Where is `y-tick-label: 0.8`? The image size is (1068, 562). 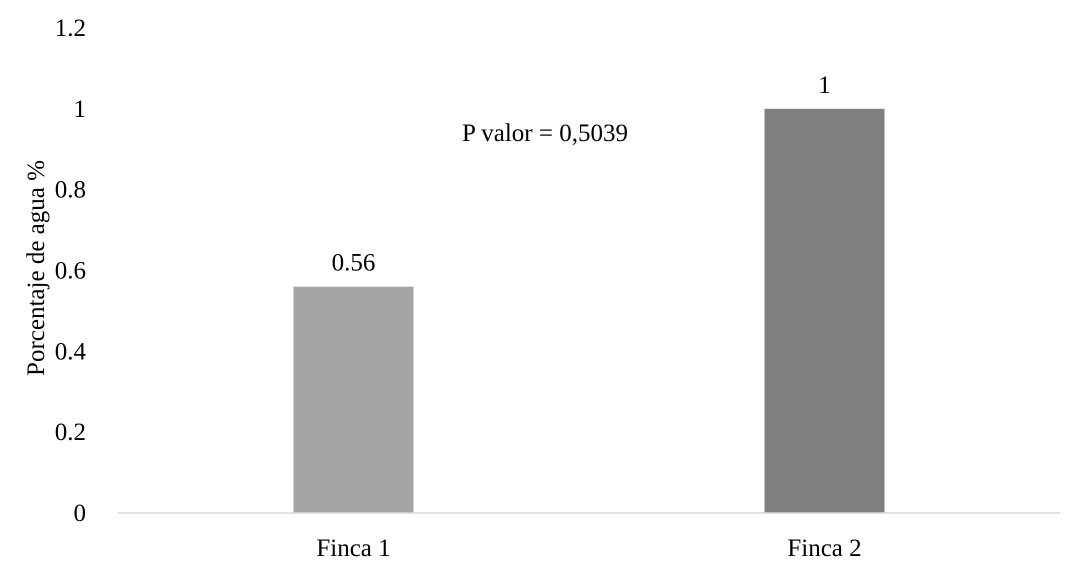 y-tick-label: 0.8 is located at coordinates (70, 190).